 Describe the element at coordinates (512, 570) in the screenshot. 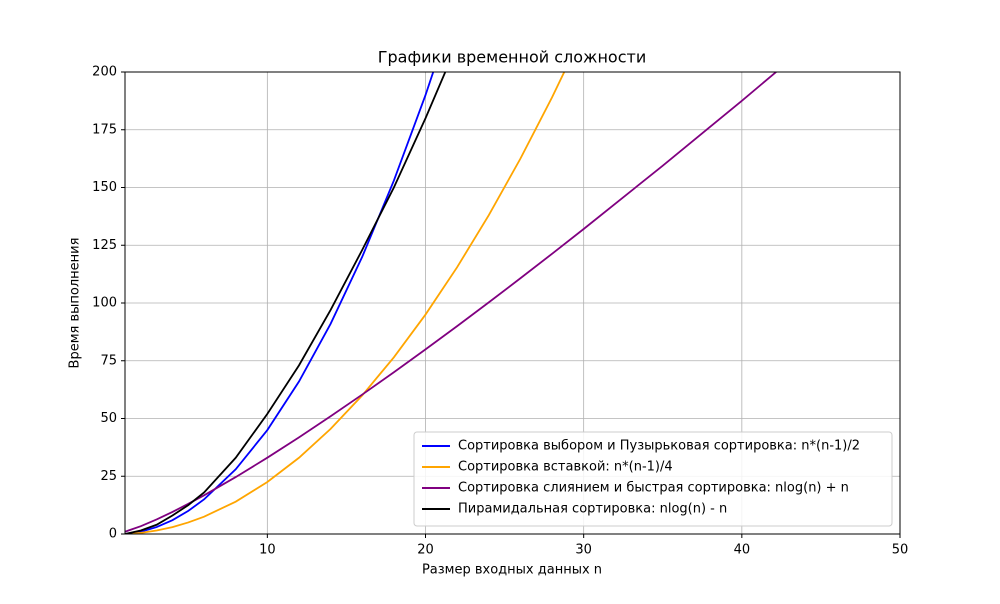

I see `x-axis-label: Размер входных данных n` at that location.